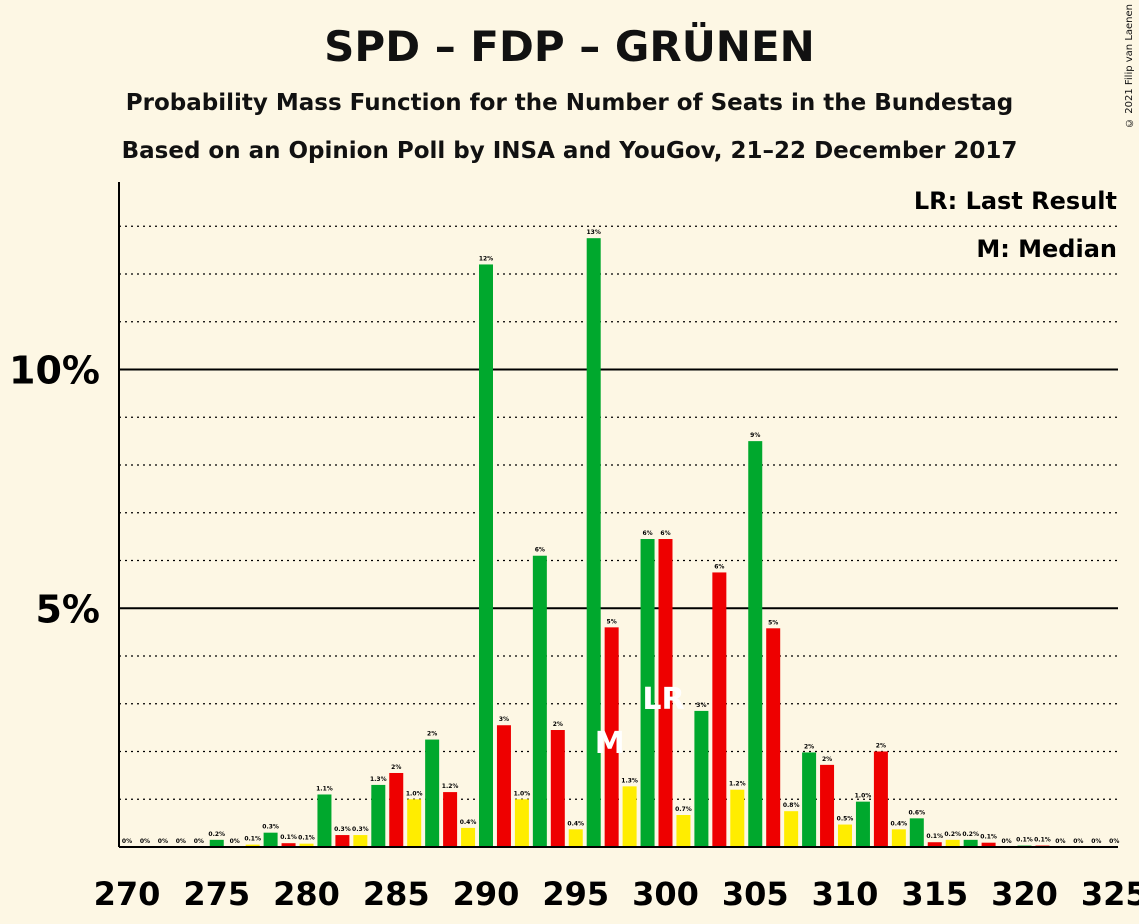  What do you see at coordinates (988, 837) in the screenshot?
I see `bar-label-318: 0.1%` at bounding box center [988, 837].